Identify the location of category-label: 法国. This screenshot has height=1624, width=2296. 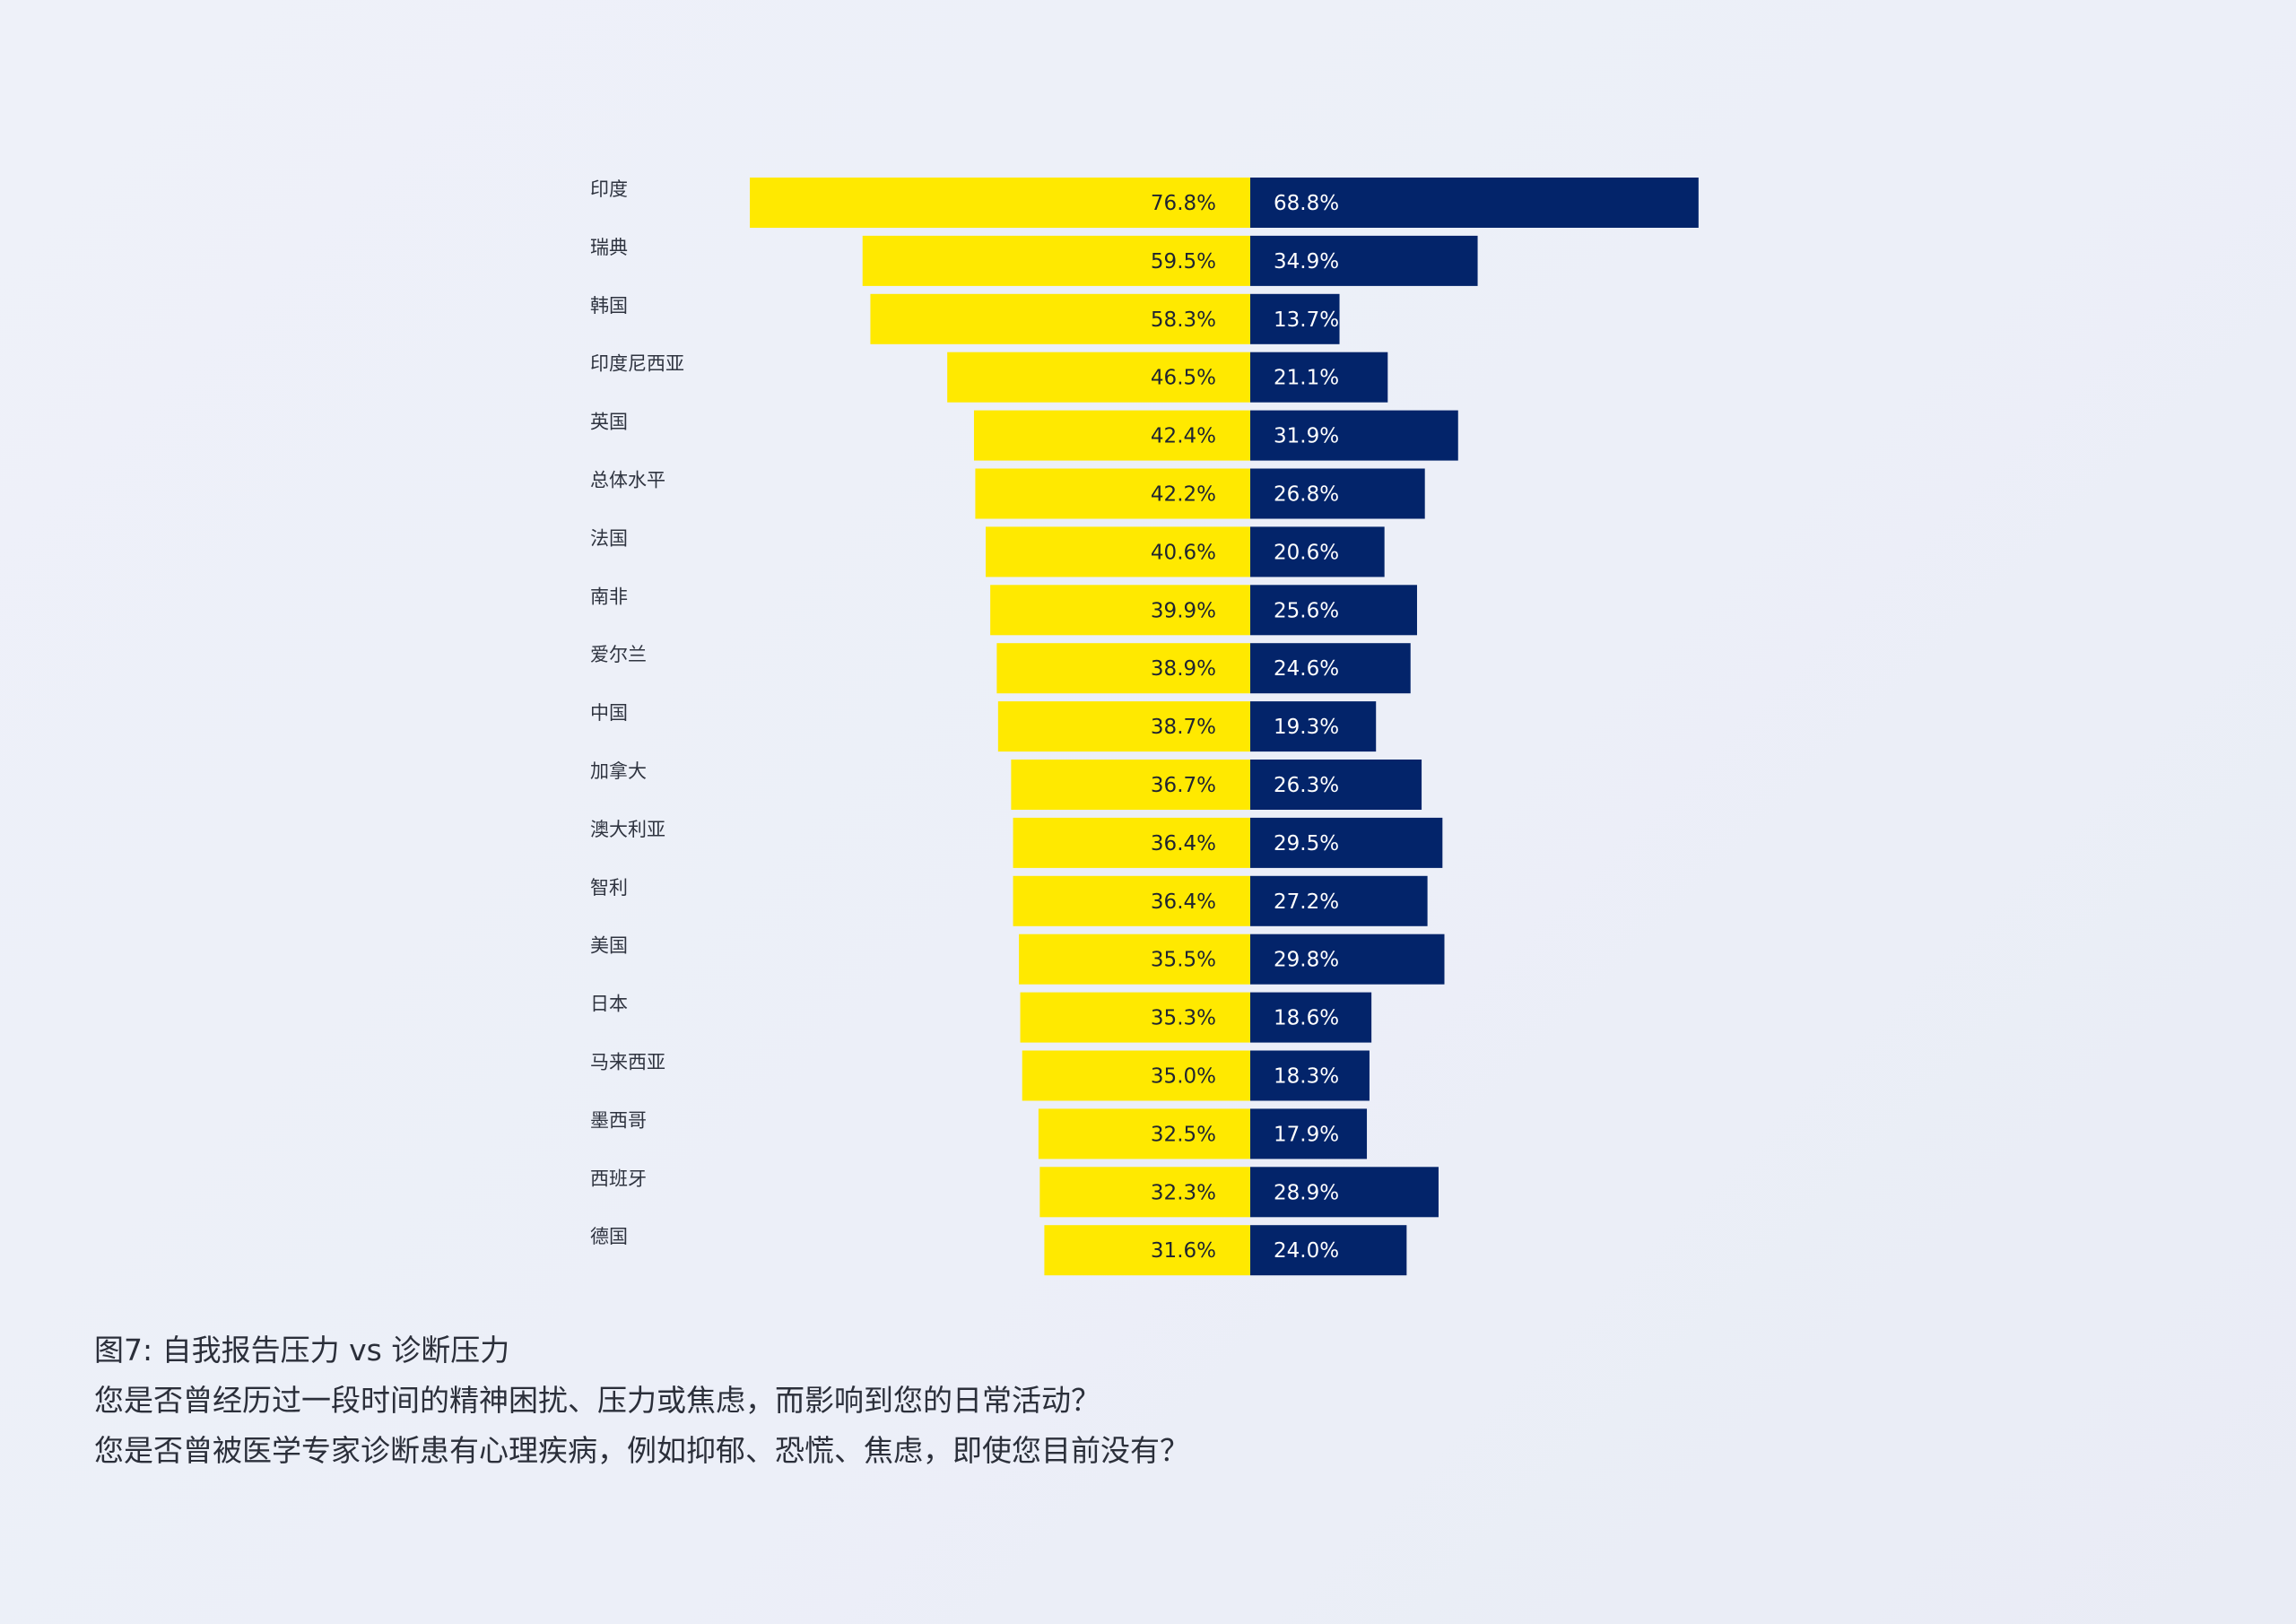
(609, 538).